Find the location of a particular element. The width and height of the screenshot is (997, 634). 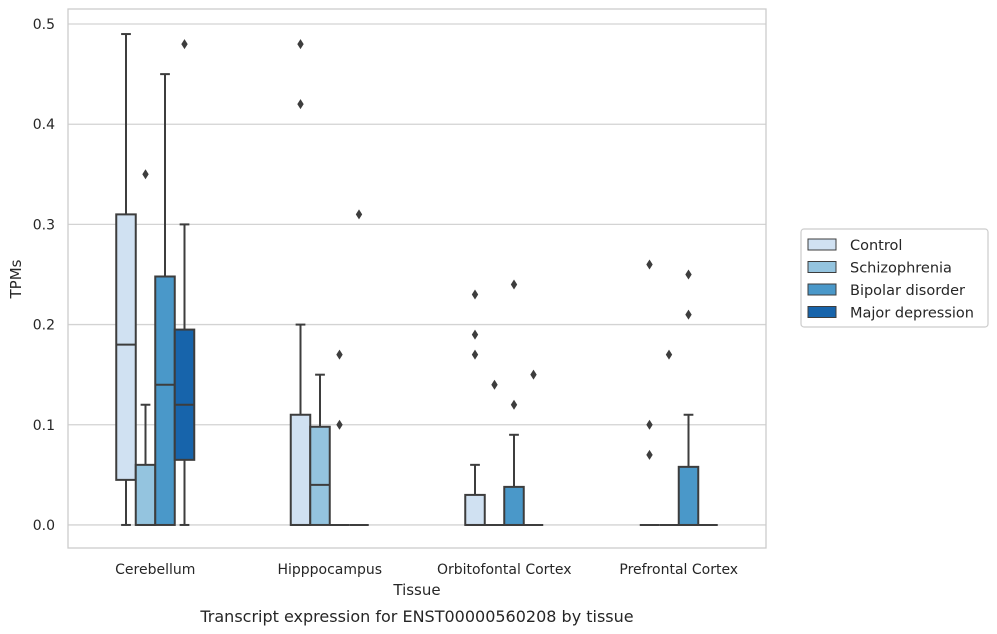

y-tick-label: 0.1 is located at coordinates (44, 426).